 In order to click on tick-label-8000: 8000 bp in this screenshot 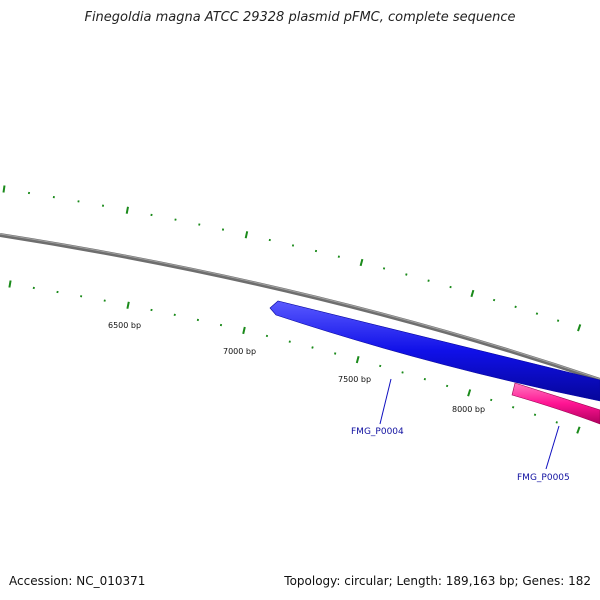, I will do `click(468, 409)`.